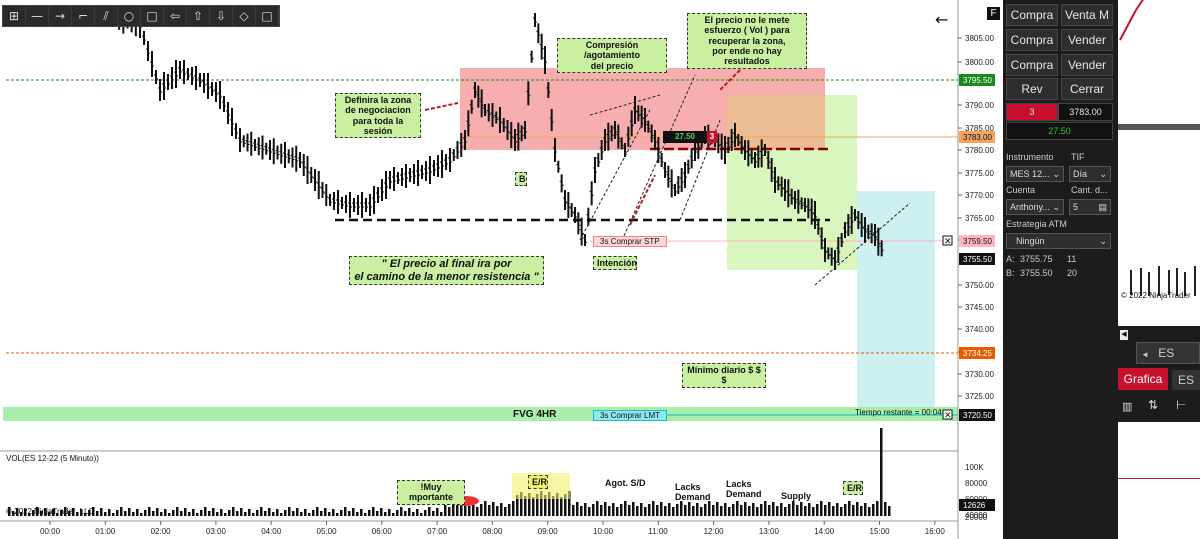 Image resolution: width=1200 pixels, height=539 pixels. What do you see at coordinates (630, 241) in the screenshot?
I see `stop-order-label: 3s Comprar STP` at bounding box center [630, 241].